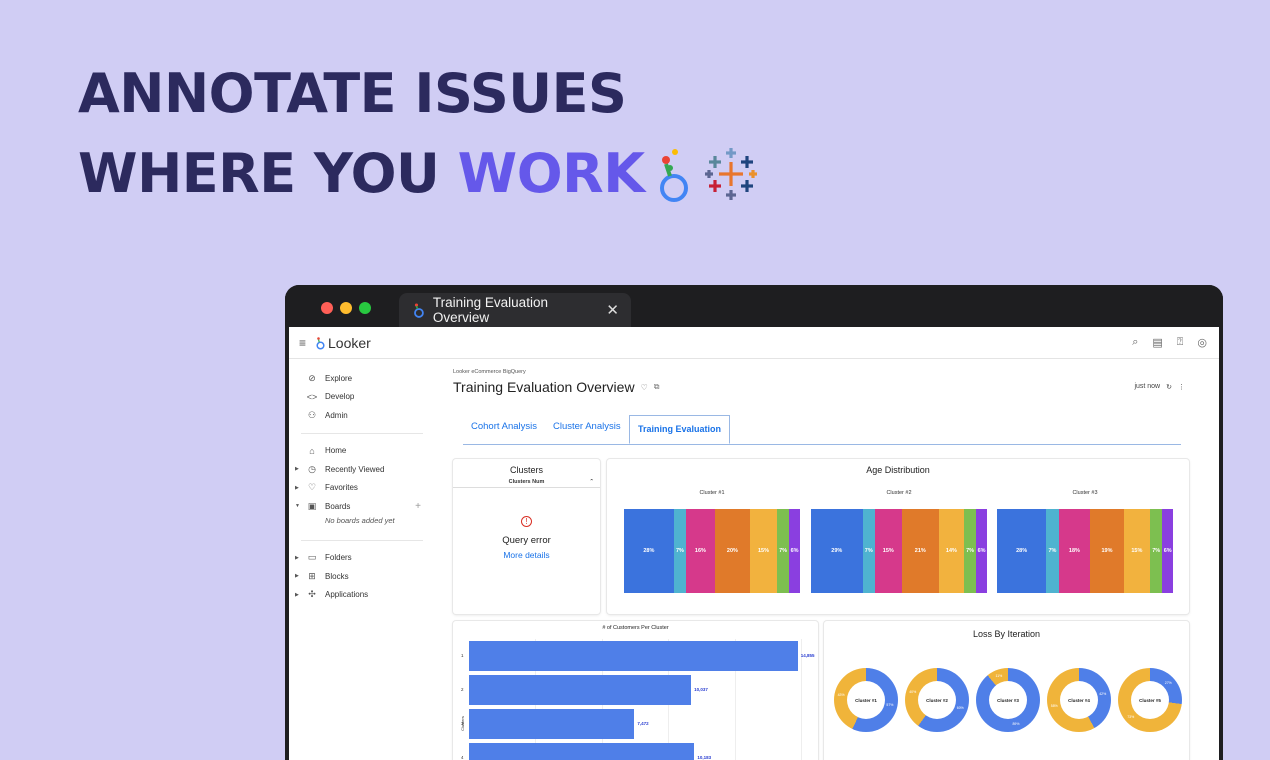 The width and height of the screenshot is (1270, 760). I want to click on bar-segment: 16%, so click(700, 551).